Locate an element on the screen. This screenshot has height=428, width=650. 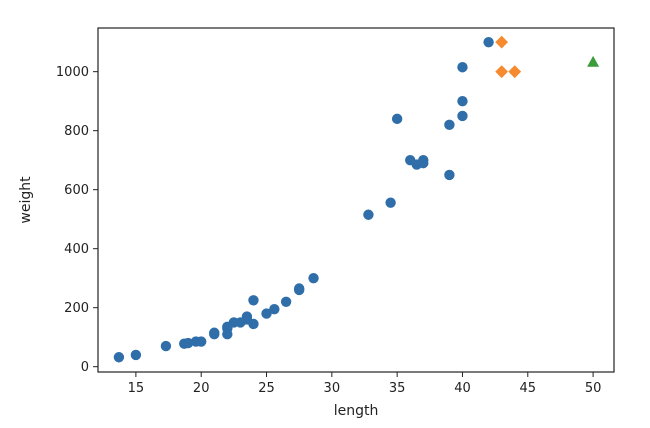
x-tick-label: 45 is located at coordinates (528, 388).